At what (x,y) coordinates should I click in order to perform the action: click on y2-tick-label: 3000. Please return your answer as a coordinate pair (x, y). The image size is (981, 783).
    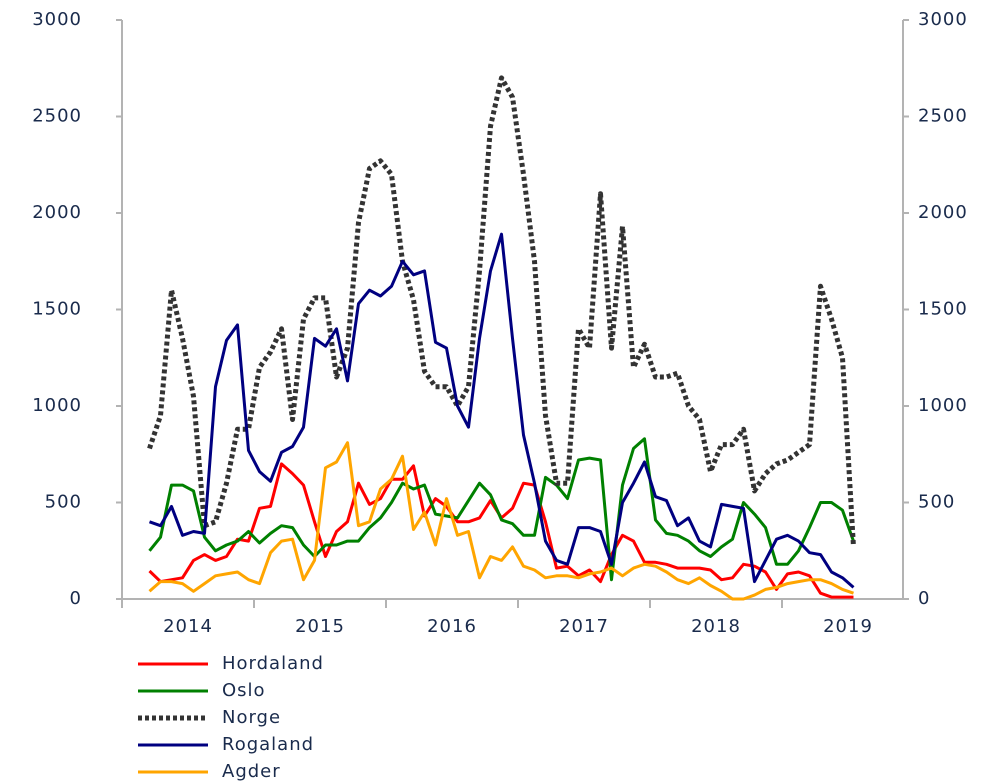
    Looking at the image, I should click on (943, 19).